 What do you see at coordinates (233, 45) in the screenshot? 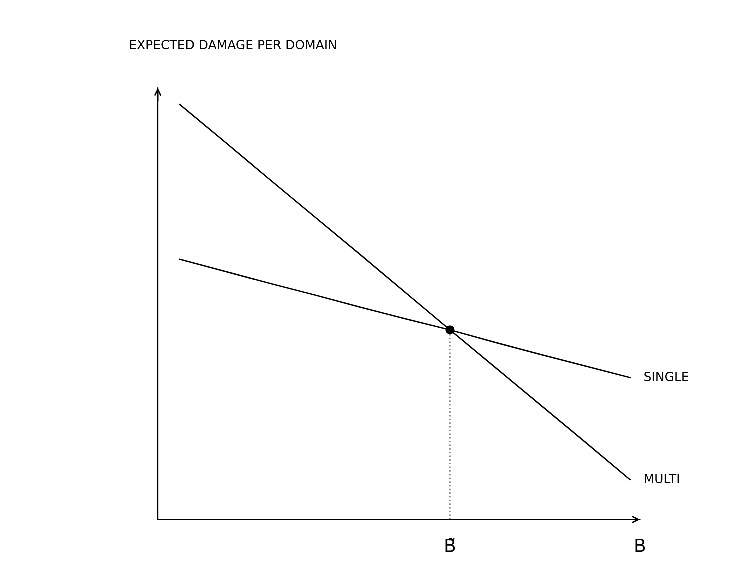
I see `y-axis-title: EXPECTED DAMAGE PER DOMAIN` at bounding box center [233, 45].